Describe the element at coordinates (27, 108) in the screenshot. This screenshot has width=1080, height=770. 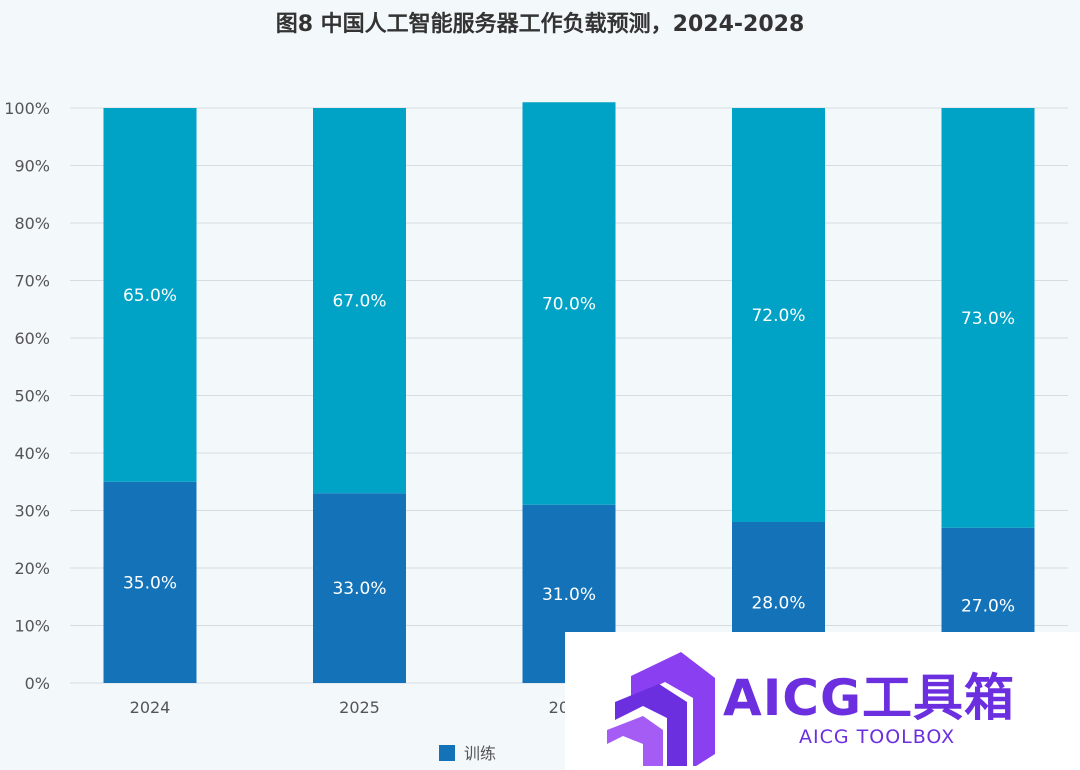
I see `y-tick-label: 100%` at that location.